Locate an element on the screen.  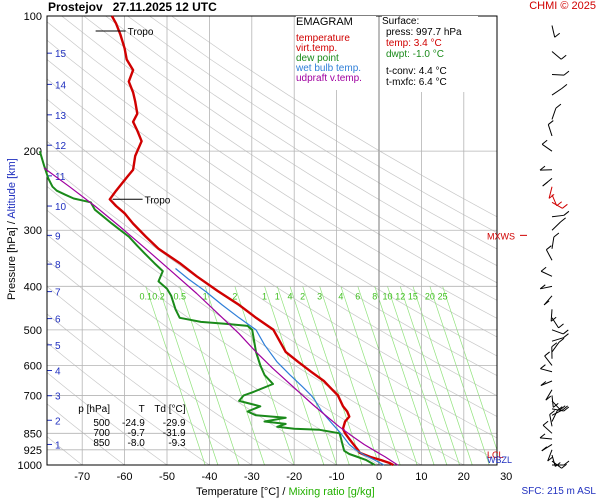
x-tick-label: -70 is located at coordinates (82, 477).